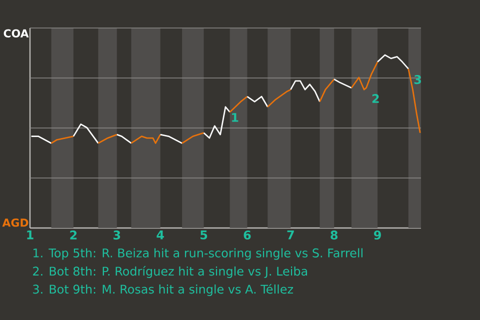  Describe the element at coordinates (198, 254) in the screenshot. I see `text: 1. Top 5th: R. Beiza hit a run-scoring single vs S. Farrell` at that location.